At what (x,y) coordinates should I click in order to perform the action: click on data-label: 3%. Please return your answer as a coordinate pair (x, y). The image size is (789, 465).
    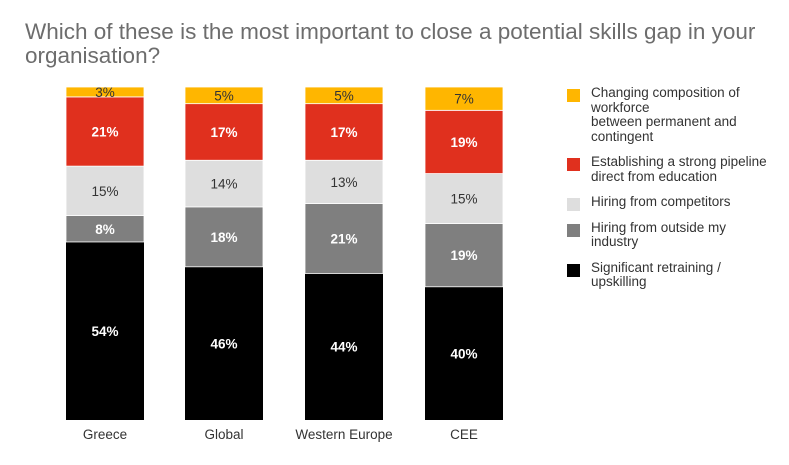
    Looking at the image, I should click on (105, 92).